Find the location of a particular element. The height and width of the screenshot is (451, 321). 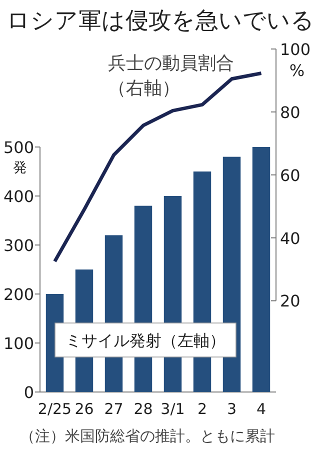

series-label: ミサイル発射（左軸） is located at coordinates (146, 340).